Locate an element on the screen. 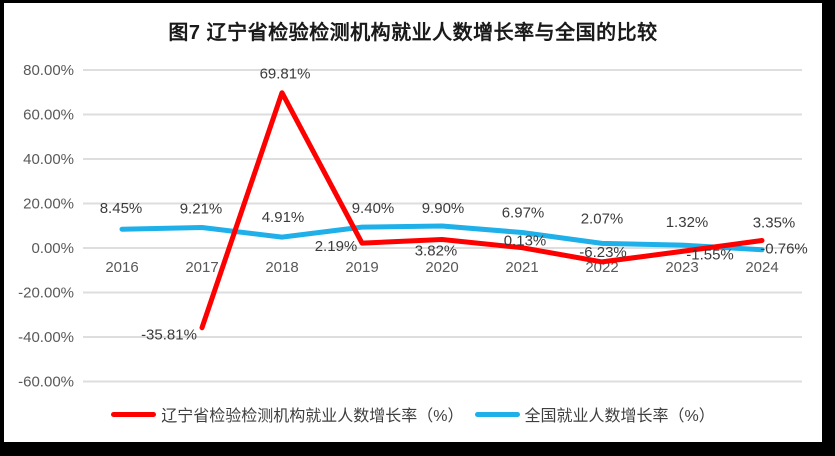 The image size is (835, 456). chart-legend: 辽宁省检验检测机构就业人数增长率（%） 全国就业人数增长率（%） is located at coordinates (413, 414).